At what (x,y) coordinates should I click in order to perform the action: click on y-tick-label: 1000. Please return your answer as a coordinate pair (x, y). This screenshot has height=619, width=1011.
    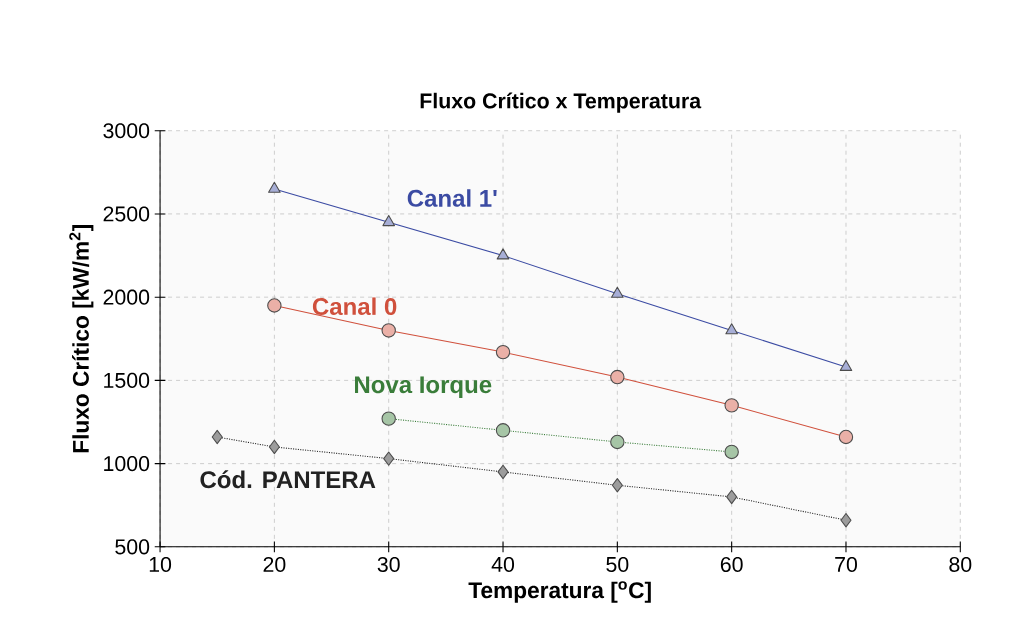
    Looking at the image, I should click on (127, 464).